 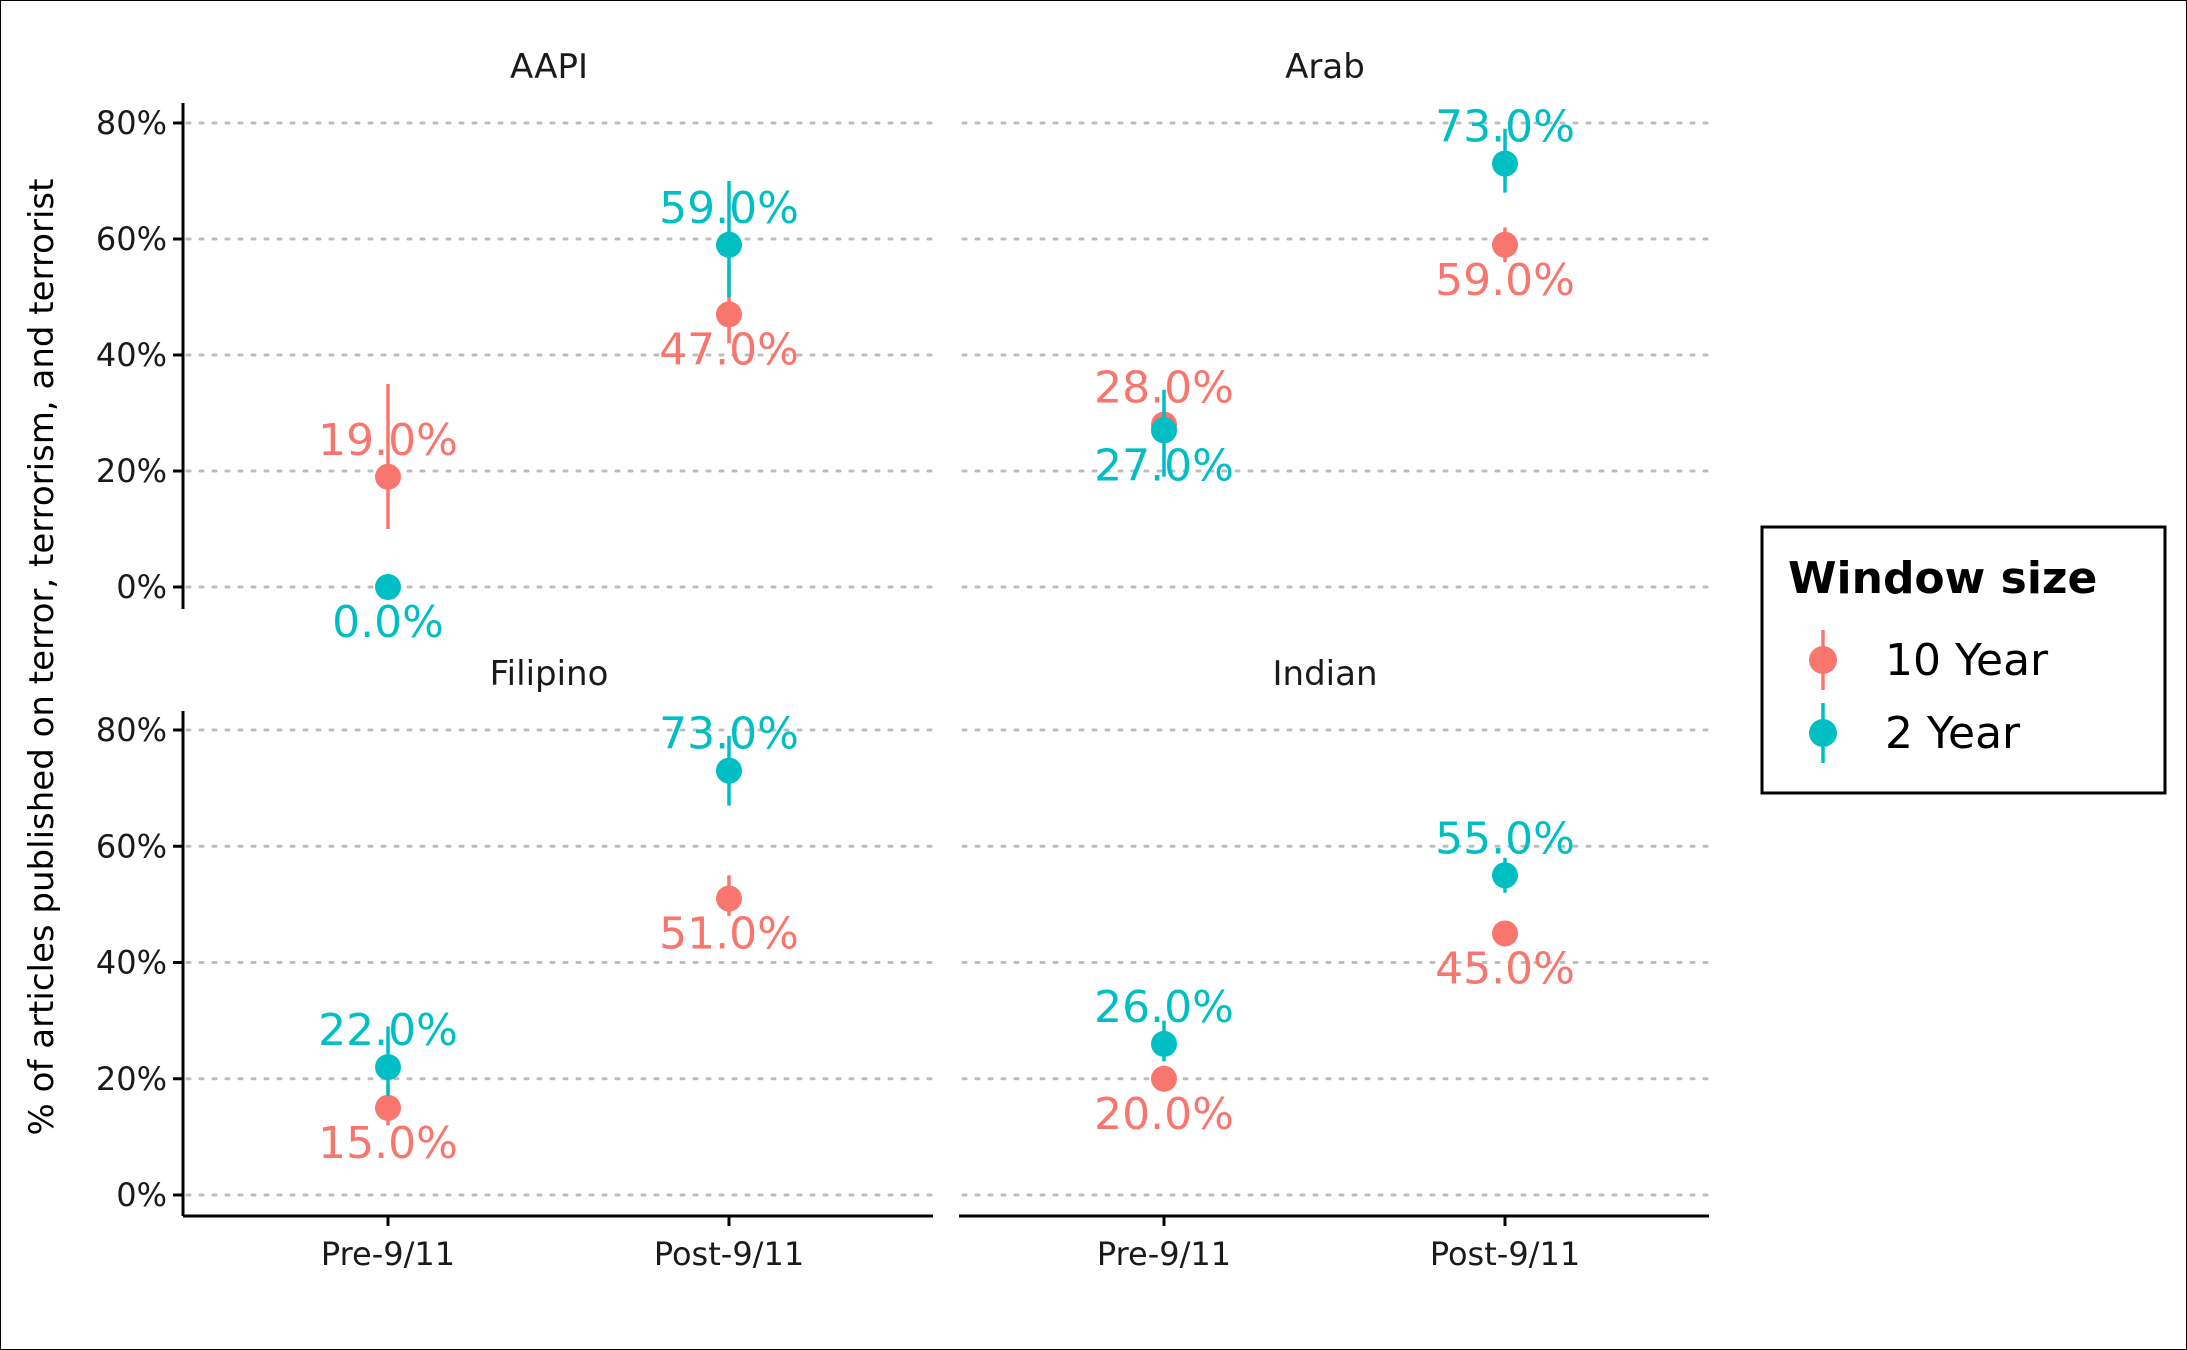 What do you see at coordinates (549, 67) in the screenshot?
I see `panel-title-aapi: AAPI` at bounding box center [549, 67].